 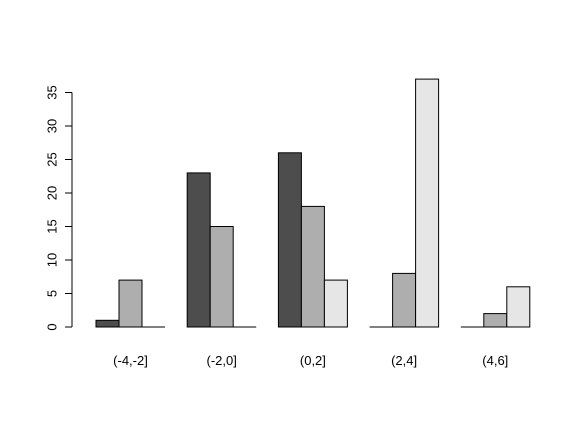 I want to click on y-tick-label: 30, so click(x=52, y=126).